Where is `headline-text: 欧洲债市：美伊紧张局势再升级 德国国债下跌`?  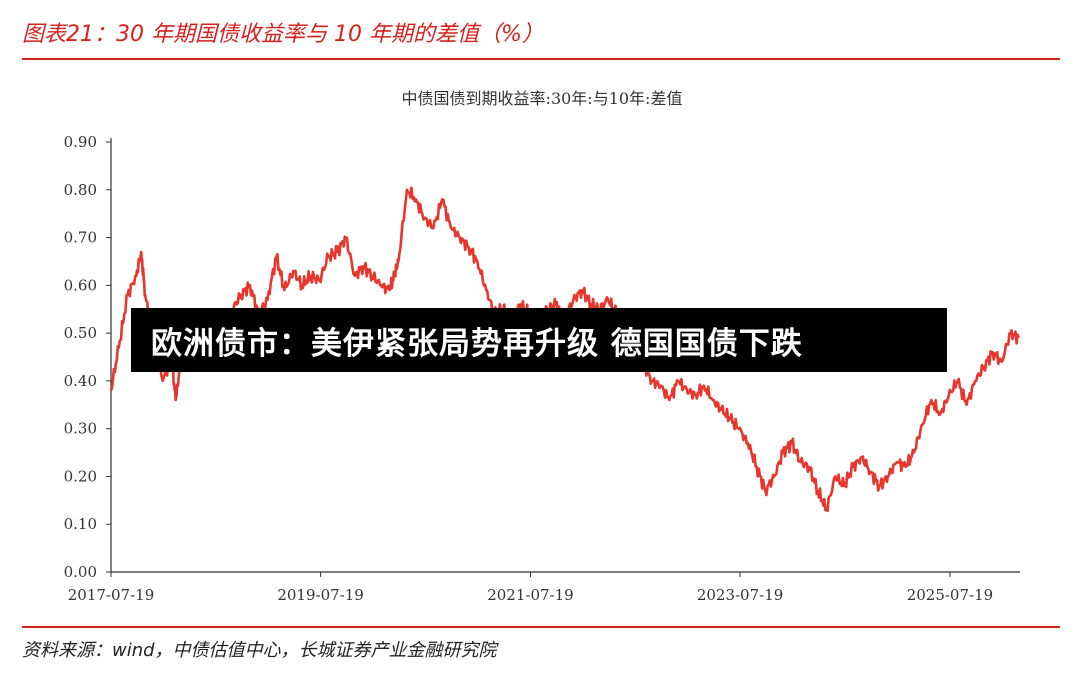
headline-text: 欧洲债市：美伊紧张局势再升级 德国国债下跌 is located at coordinates (477, 343).